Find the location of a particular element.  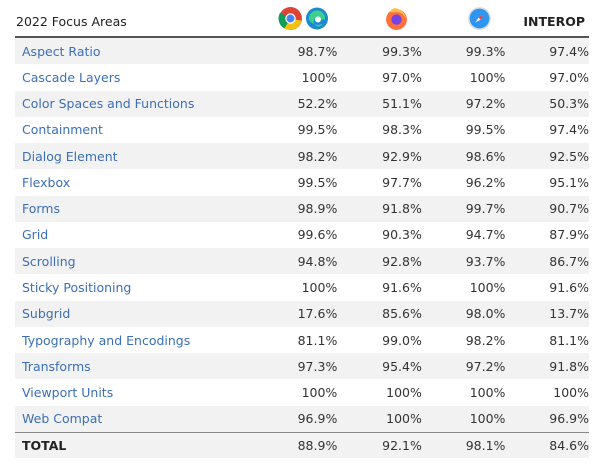

score-firefox: 99.3% is located at coordinates (402, 51).